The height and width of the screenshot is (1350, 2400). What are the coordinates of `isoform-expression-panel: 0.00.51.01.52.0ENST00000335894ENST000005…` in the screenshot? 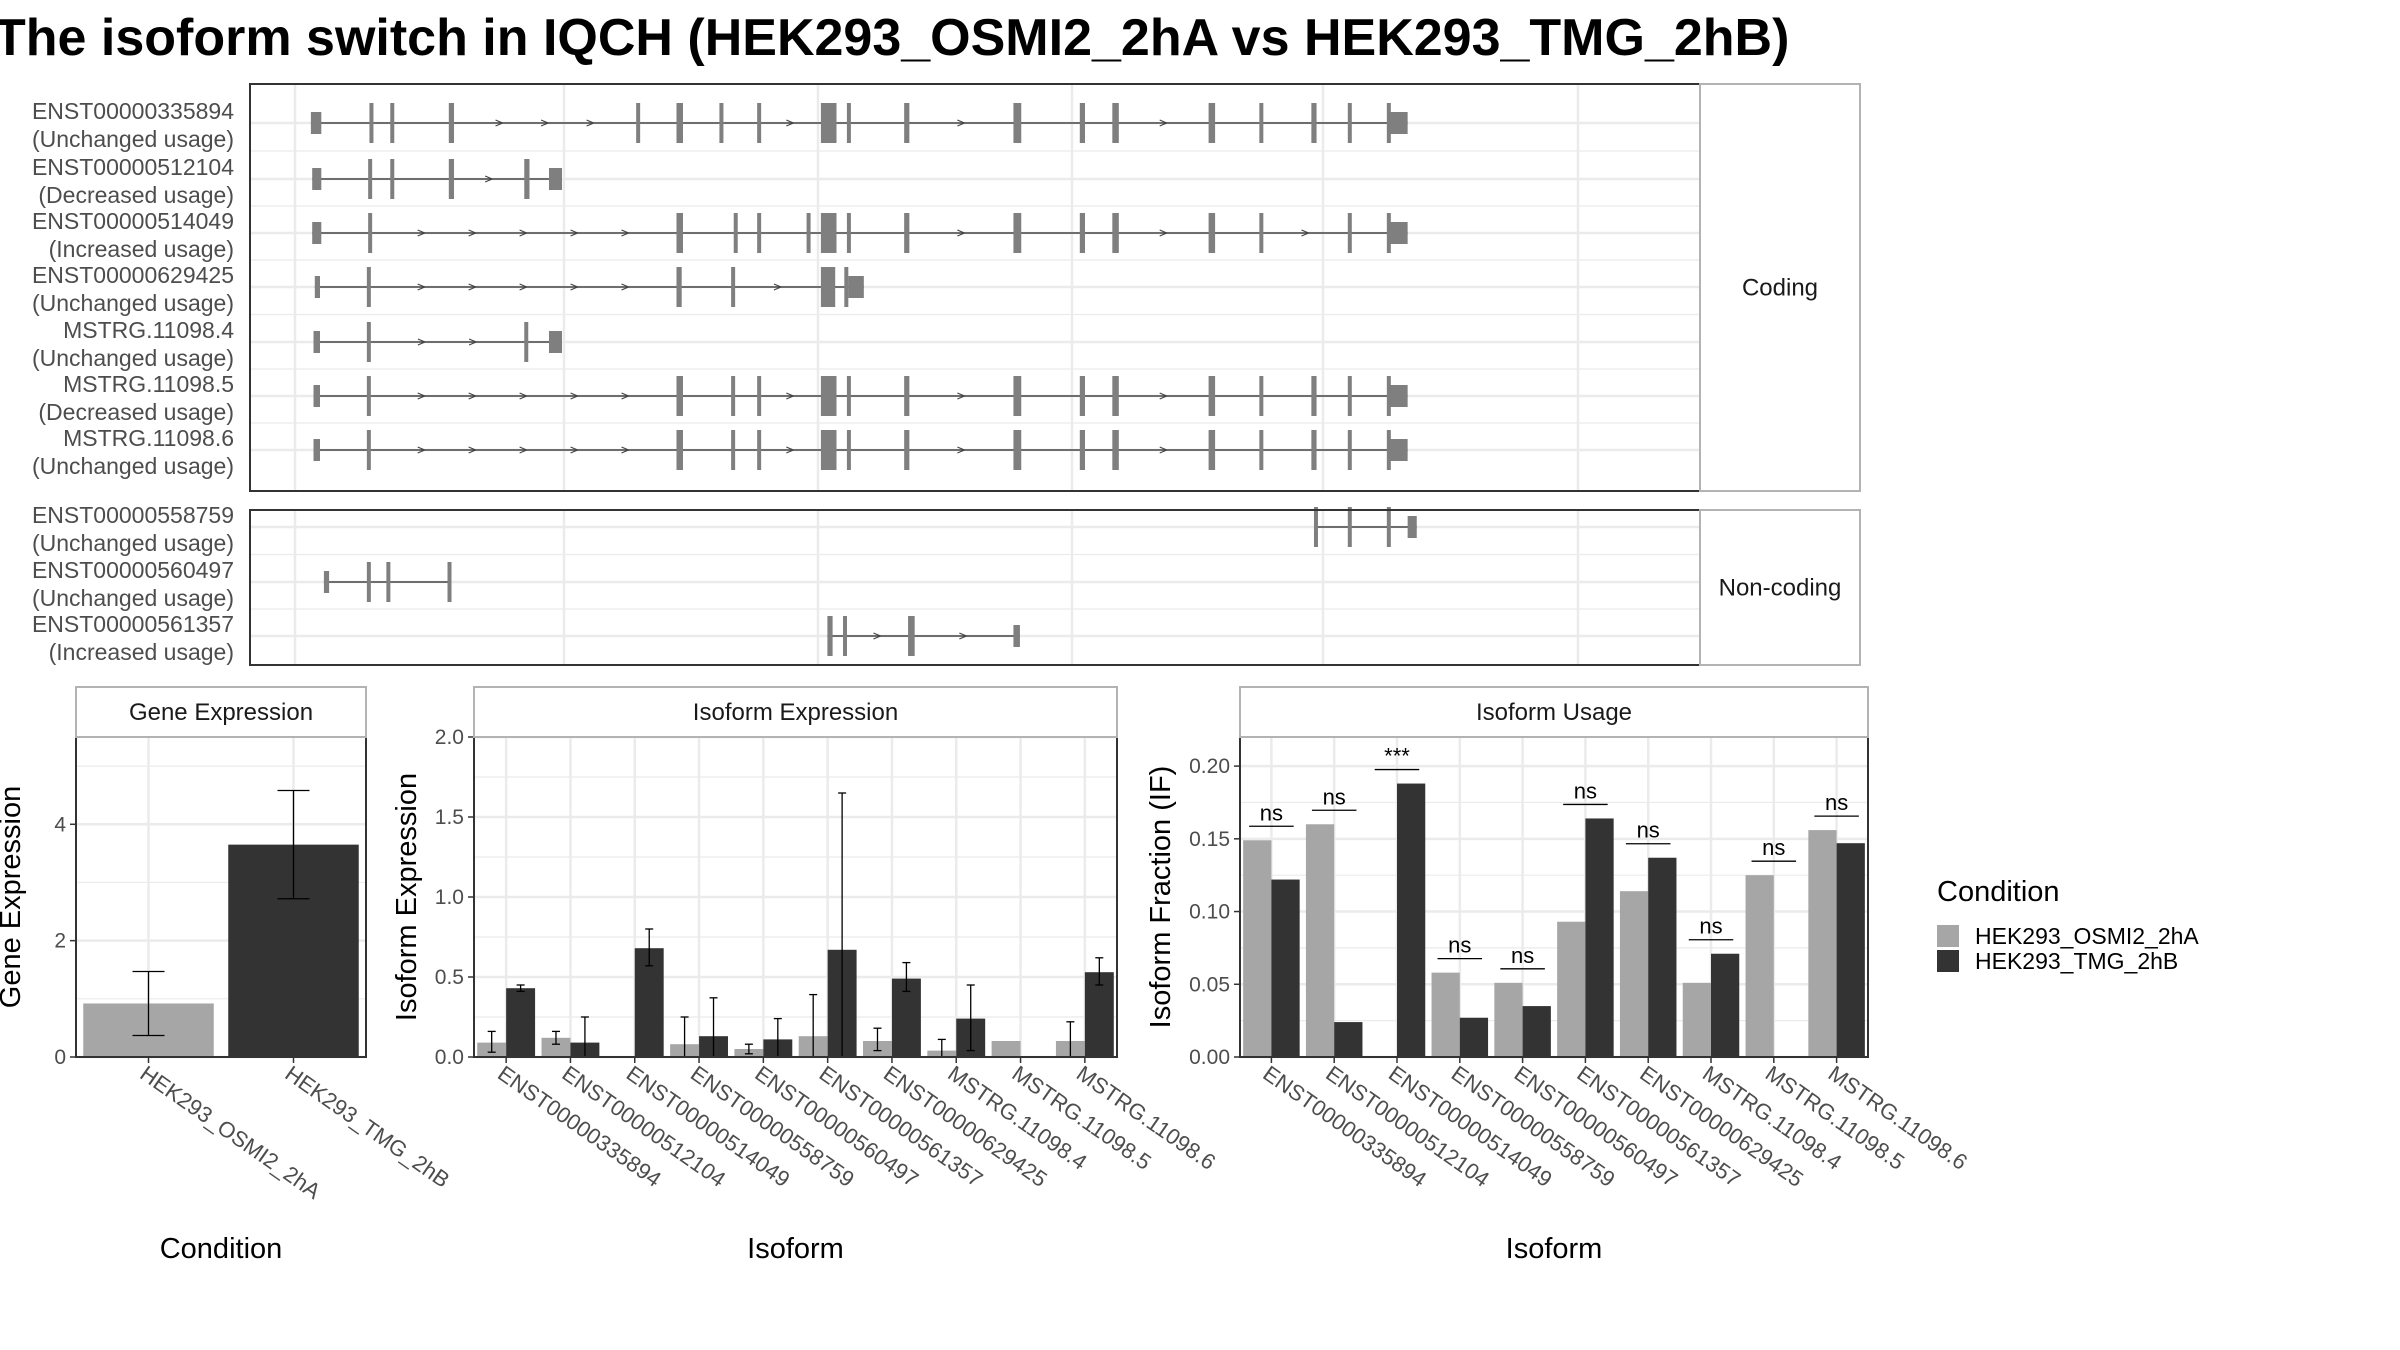 It's located at (805, 975).